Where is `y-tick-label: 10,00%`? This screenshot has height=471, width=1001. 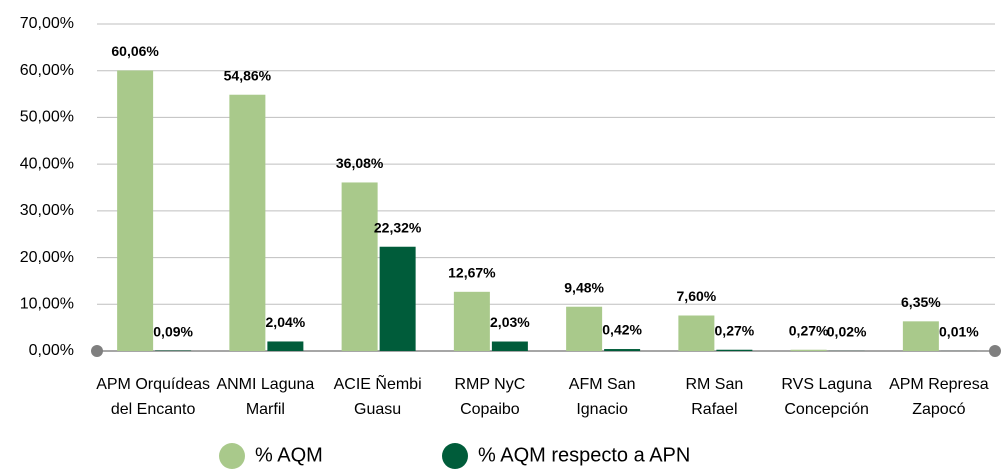
y-tick-label: 10,00% is located at coordinates (47, 304).